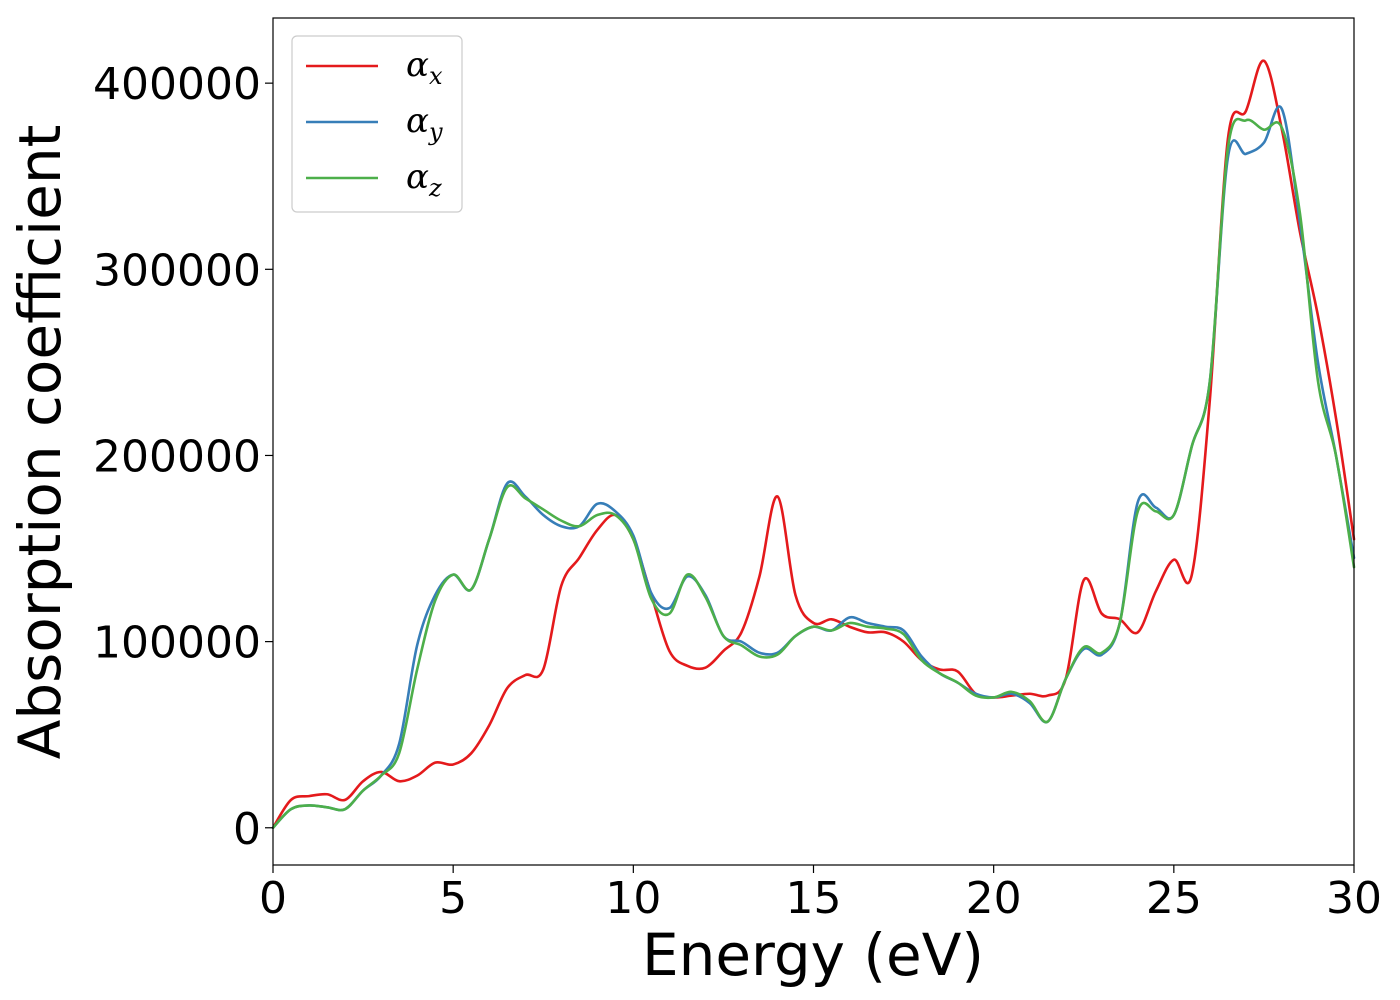  What do you see at coordinates (177, 643) in the screenshot?
I see `y-tick-label: 100000` at bounding box center [177, 643].